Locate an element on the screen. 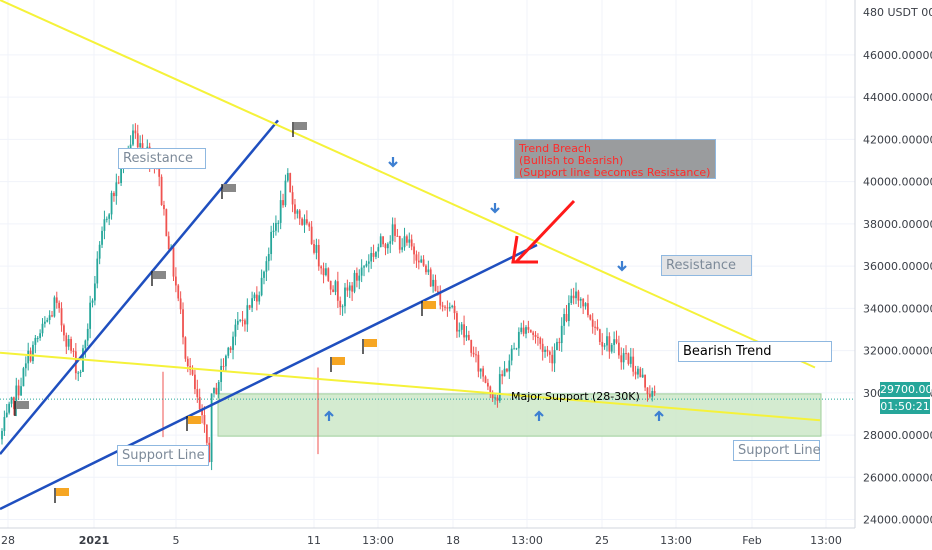 The width and height of the screenshot is (932, 550). price-tick-label: 36000.000000 is located at coordinates (897, 266).